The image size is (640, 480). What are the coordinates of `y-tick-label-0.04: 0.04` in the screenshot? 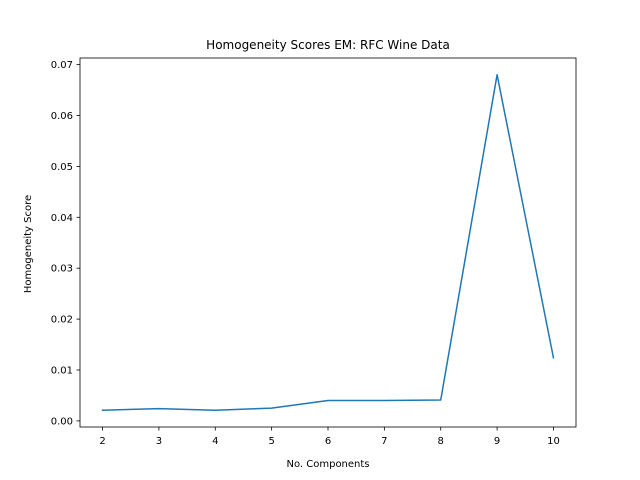 It's located at (62, 218).